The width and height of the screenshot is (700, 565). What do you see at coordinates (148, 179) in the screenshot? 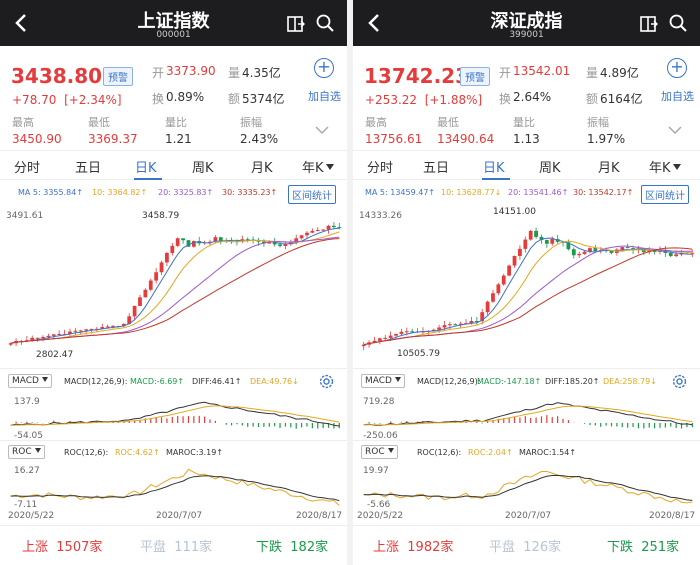
I see `active-tab-indicator` at bounding box center [148, 179].